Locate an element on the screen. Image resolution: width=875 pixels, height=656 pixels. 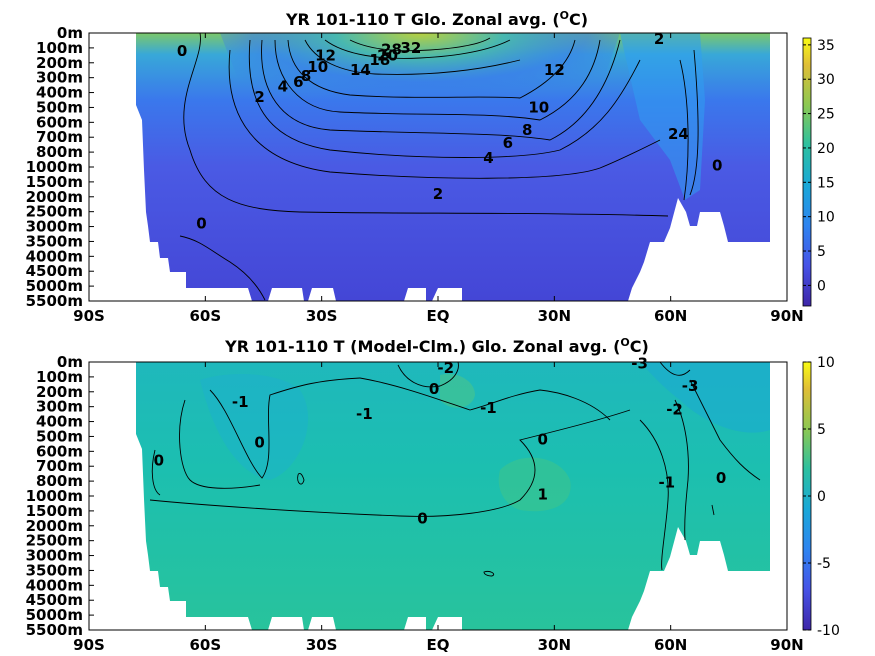
contour-label: 28 is located at coordinates (391, 49).